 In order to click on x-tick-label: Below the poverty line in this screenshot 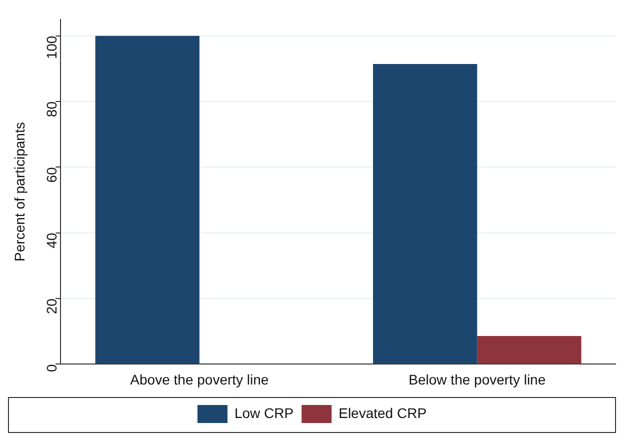, I will do `click(477, 379)`.